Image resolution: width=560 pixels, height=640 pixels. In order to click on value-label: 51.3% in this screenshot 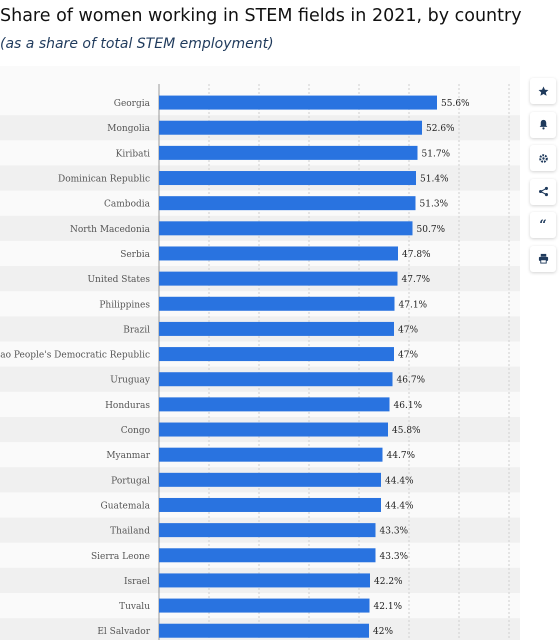, I will do `click(434, 205)`.